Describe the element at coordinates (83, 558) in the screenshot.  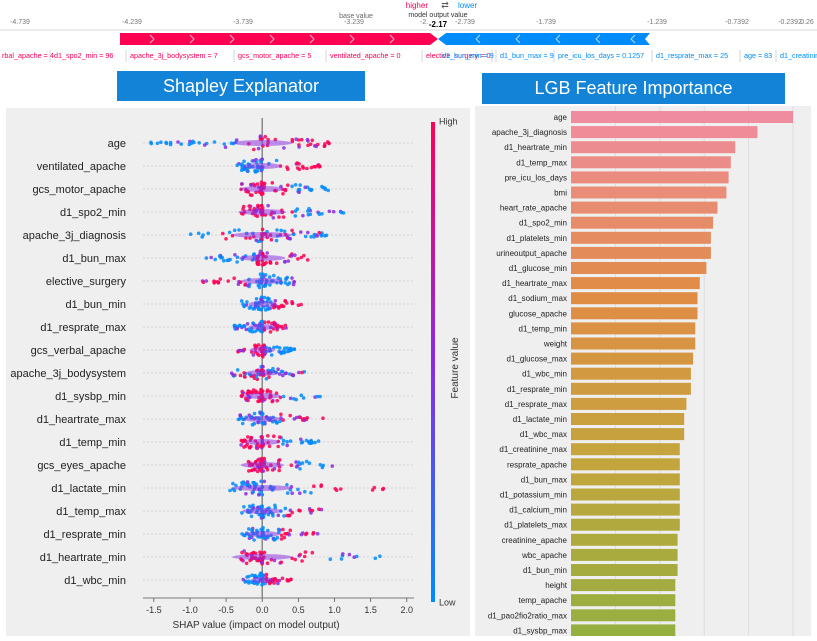
I see `shap-feature-label: d1_heartrate_min` at that location.